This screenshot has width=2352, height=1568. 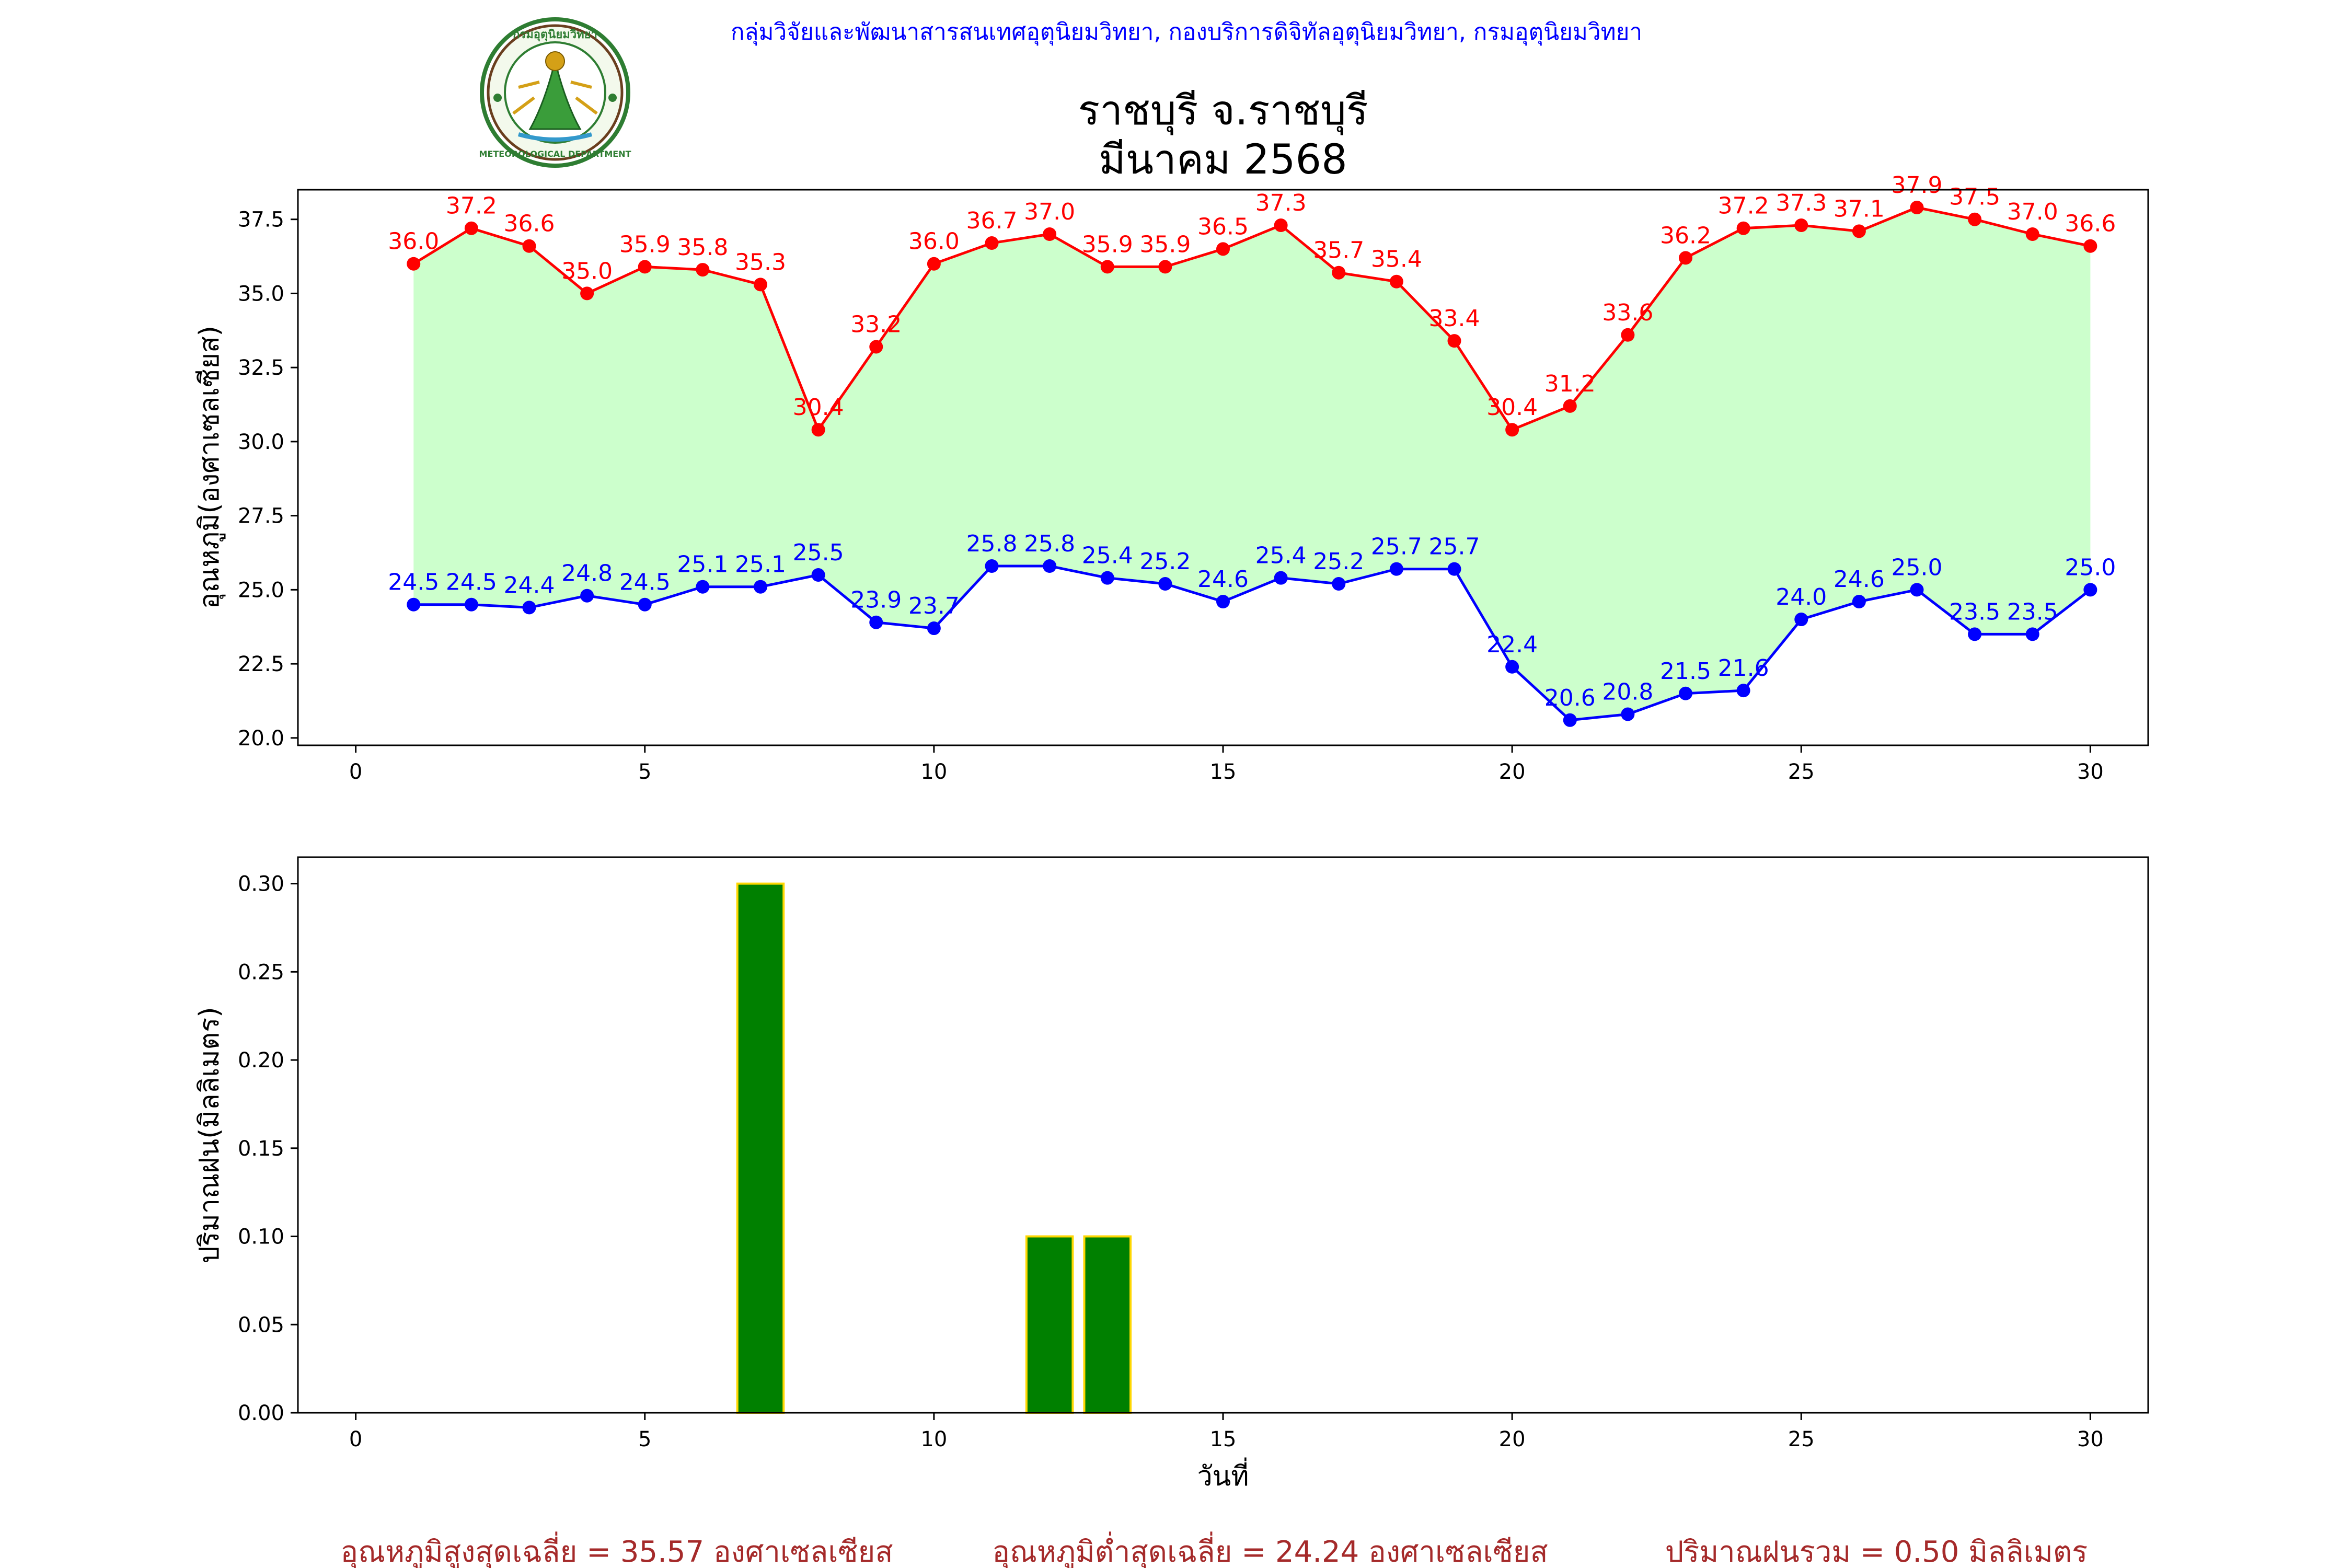 I want to click on rainfall-x-tick-label: 20, so click(x=1512, y=1439).